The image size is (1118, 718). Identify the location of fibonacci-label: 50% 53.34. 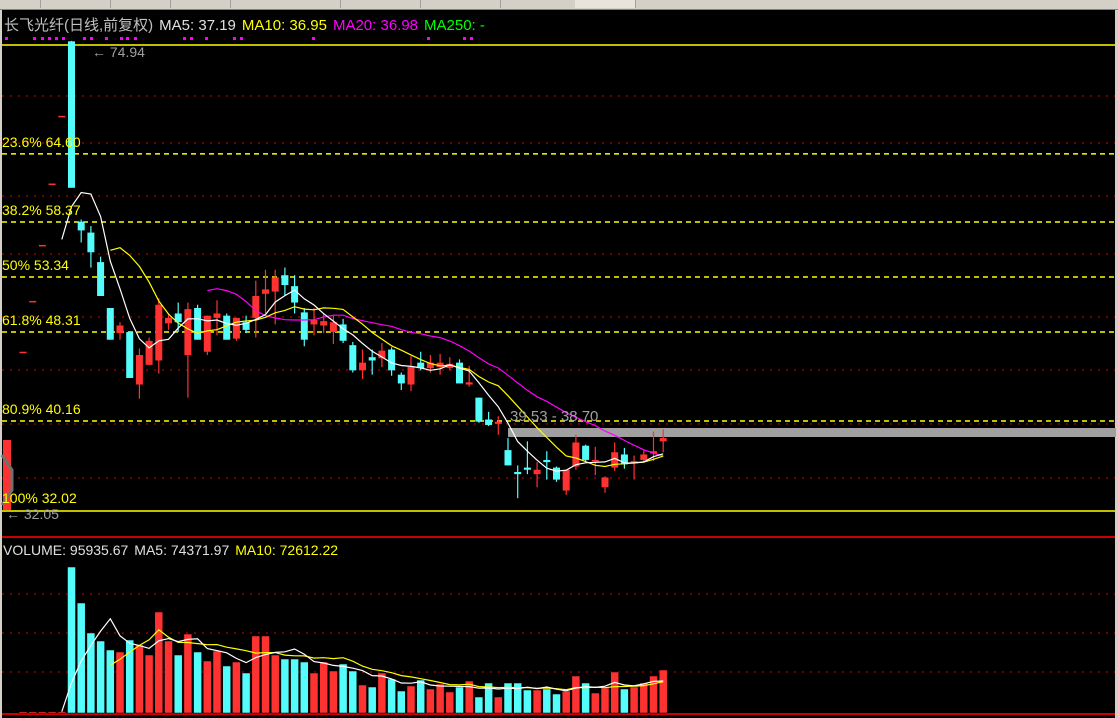
(35, 264).